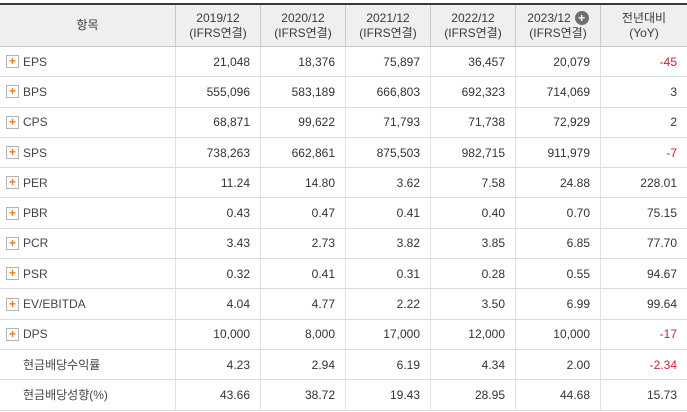  I want to click on row-label: CPS, so click(35, 122).